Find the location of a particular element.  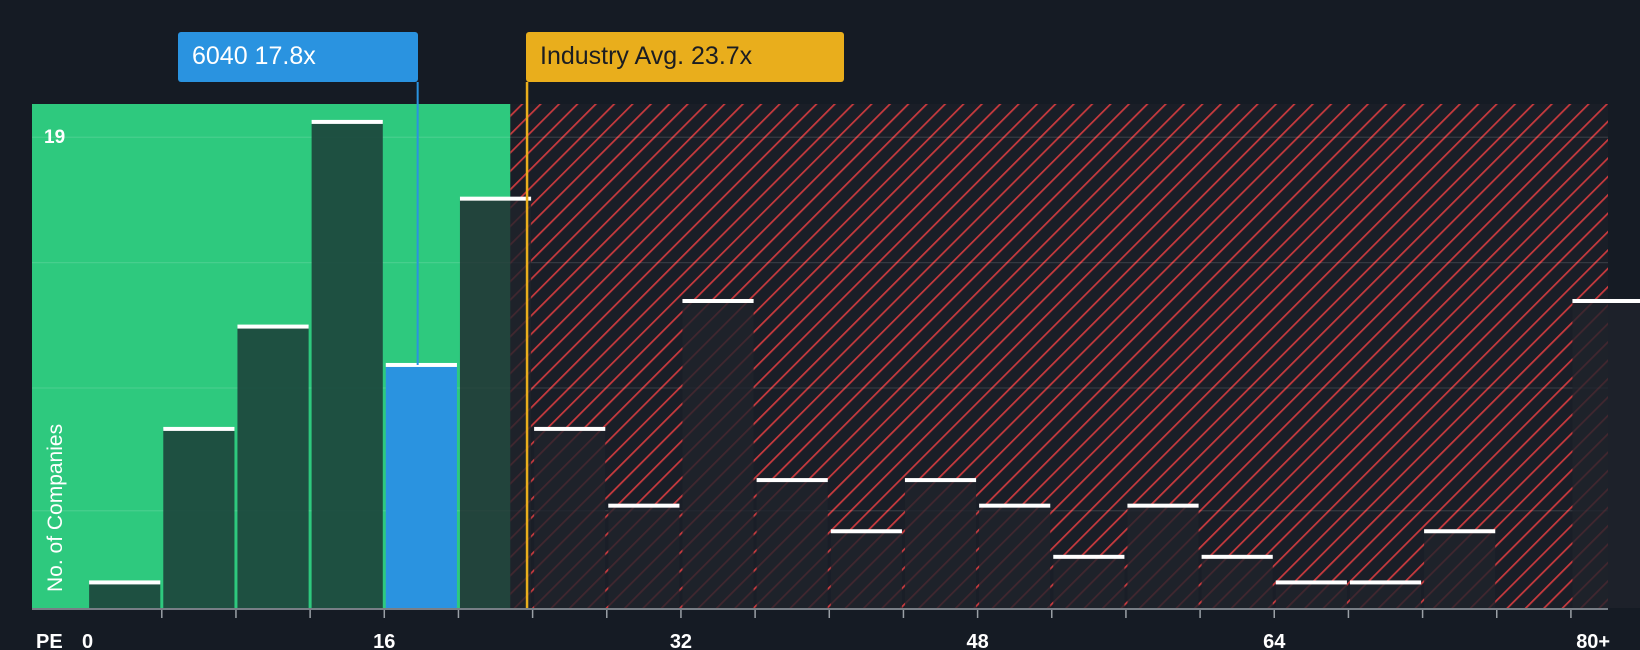

x-tick-label: 48 is located at coordinates (977, 640).